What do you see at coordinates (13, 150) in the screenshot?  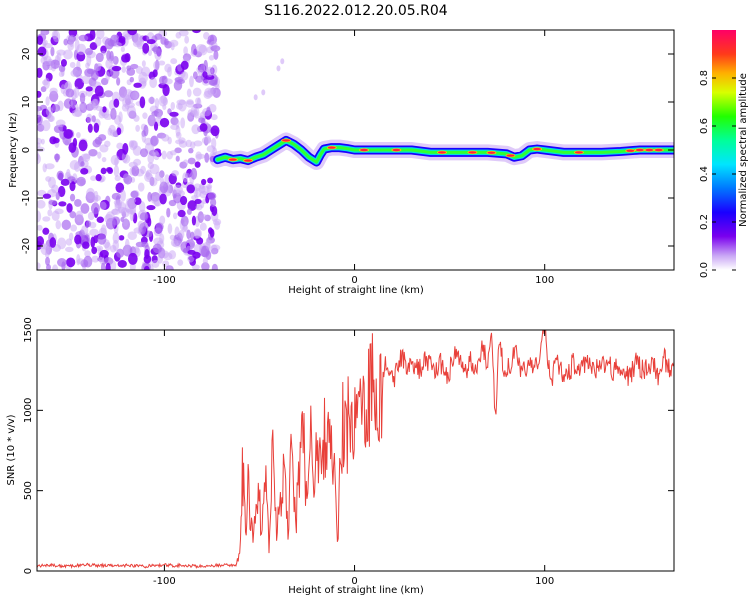 I see `spectrogram-y-label: Frequency (Hz)` at bounding box center [13, 150].